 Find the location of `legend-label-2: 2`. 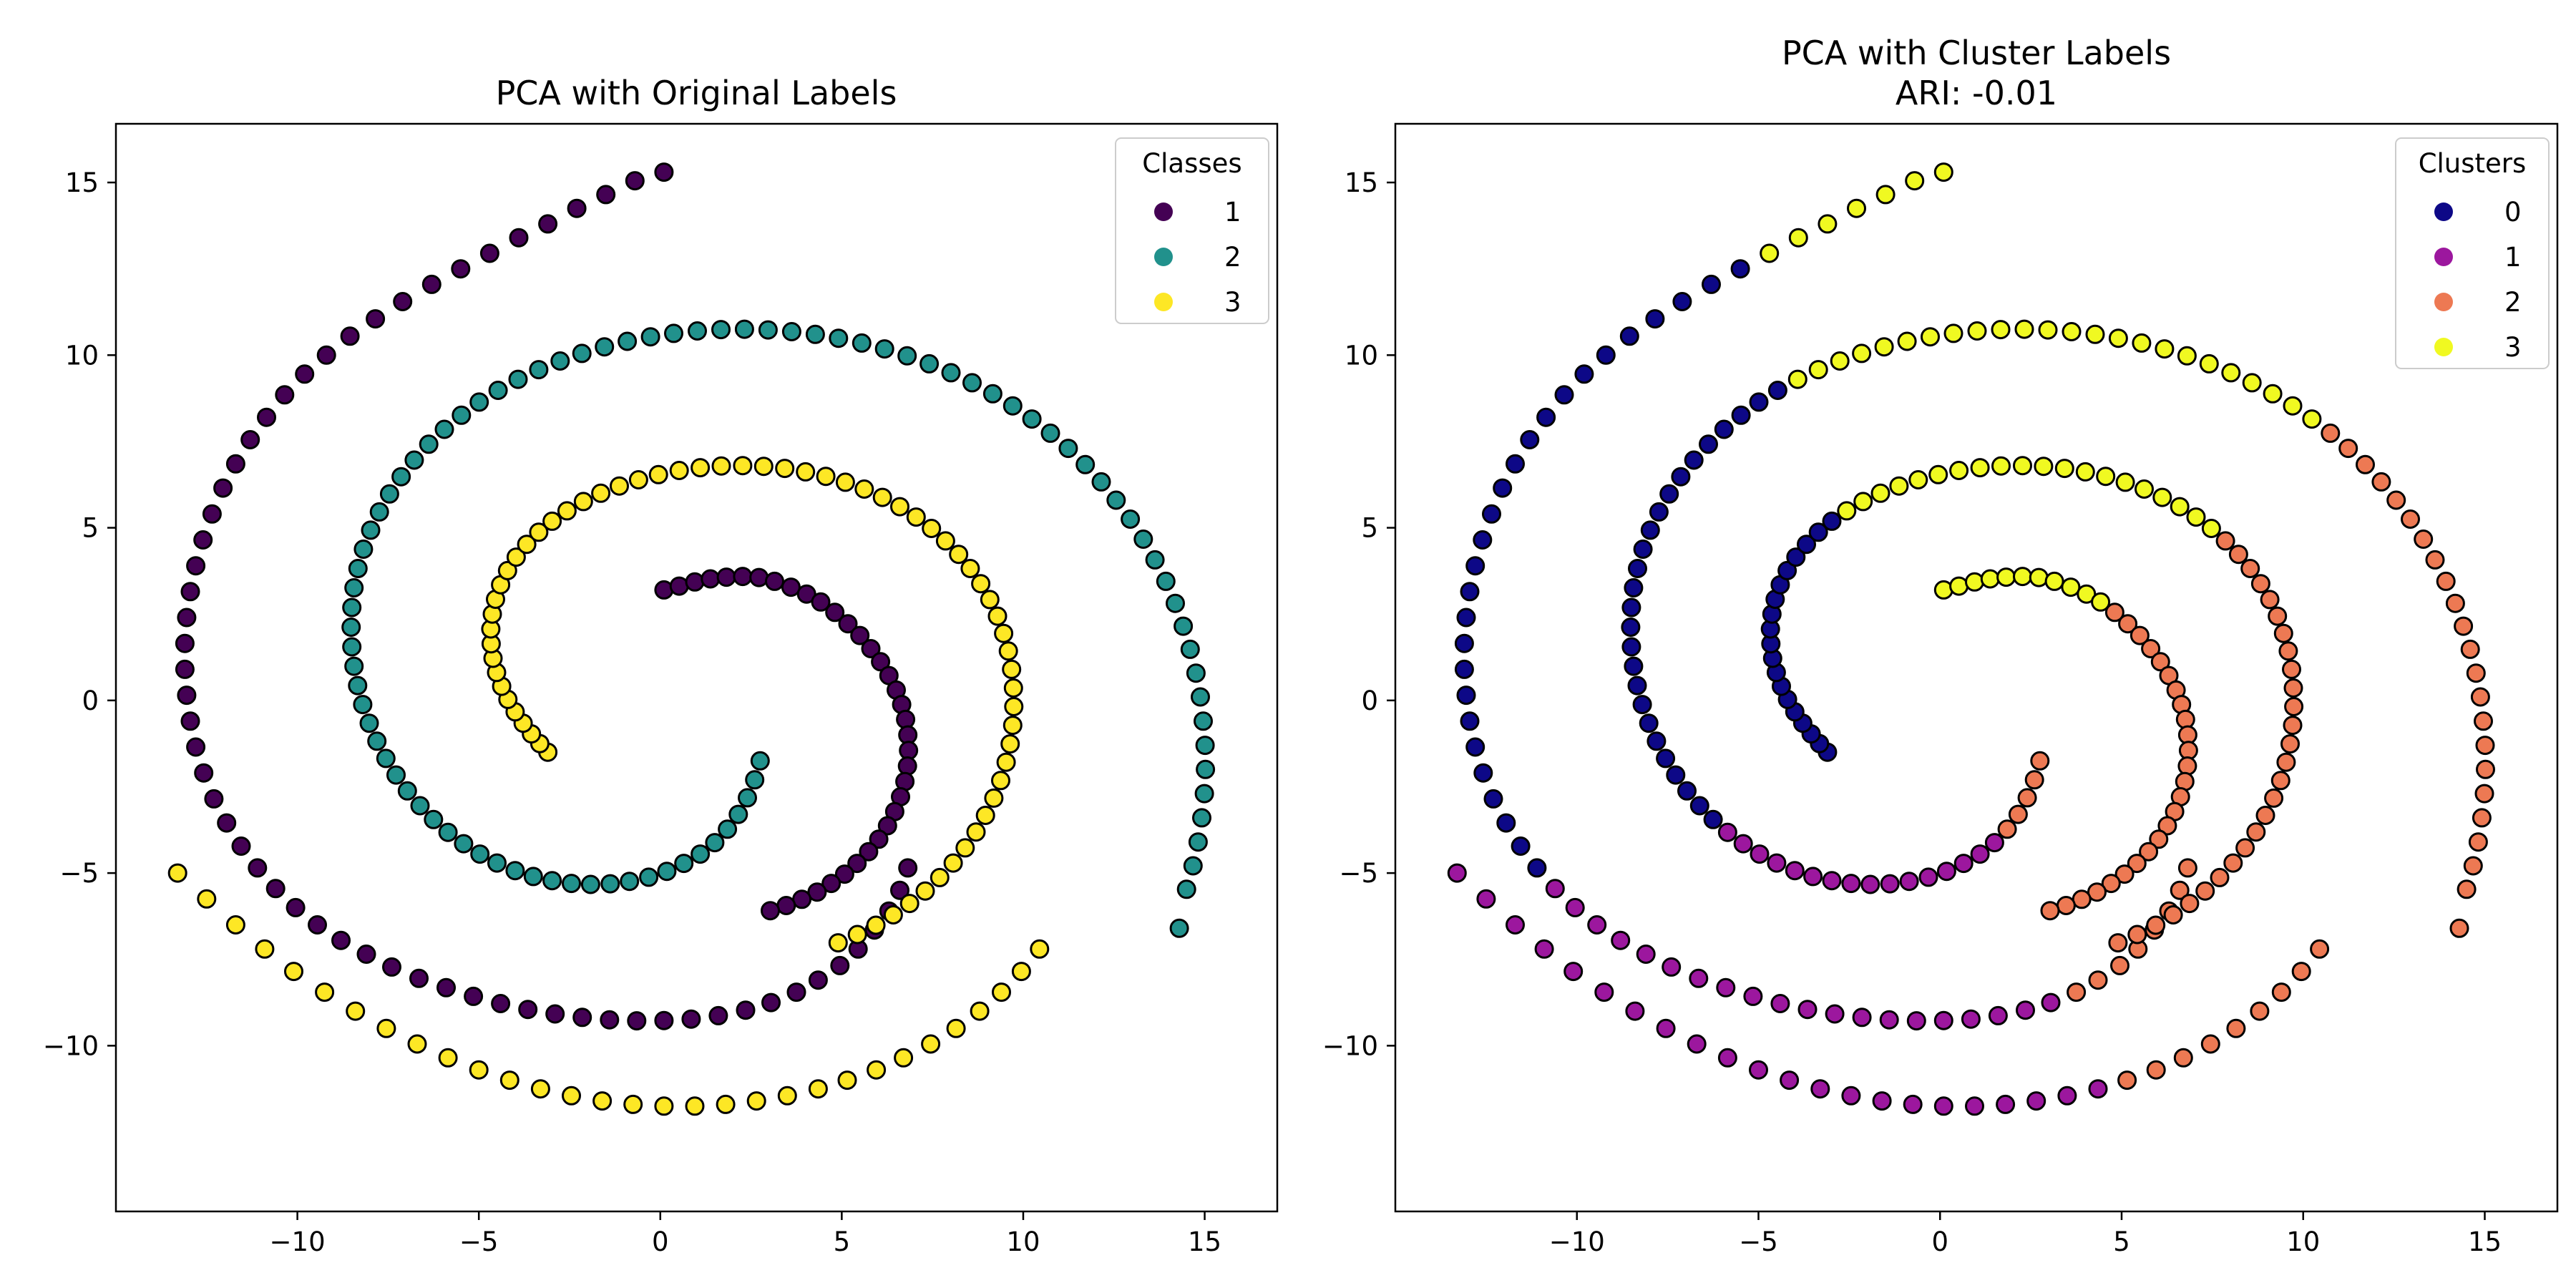

legend-label-2: 2 is located at coordinates (2513, 302).